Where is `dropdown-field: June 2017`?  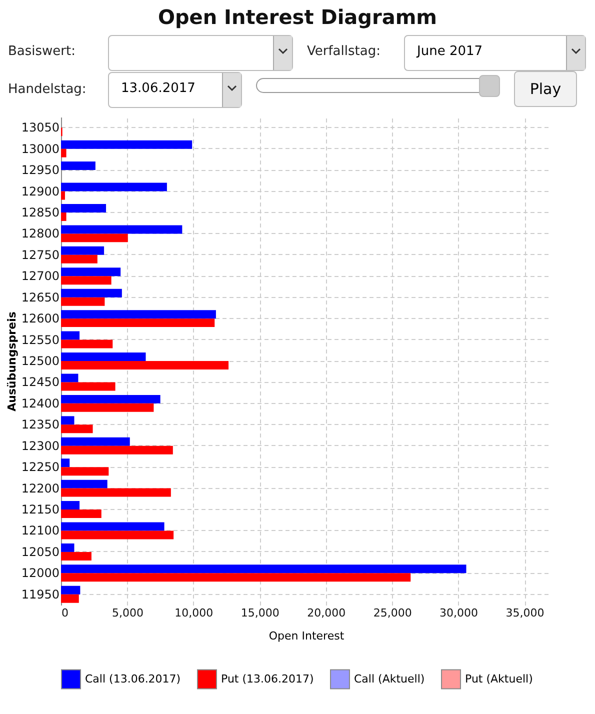 dropdown-field: June 2017 is located at coordinates (495, 53).